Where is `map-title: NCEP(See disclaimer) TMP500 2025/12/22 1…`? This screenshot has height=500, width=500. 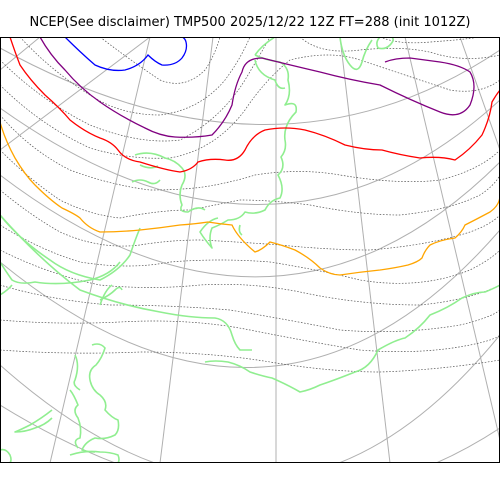 map-title: NCEP(See disclaimer) TMP500 2025/12/22 1… is located at coordinates (250, 22).